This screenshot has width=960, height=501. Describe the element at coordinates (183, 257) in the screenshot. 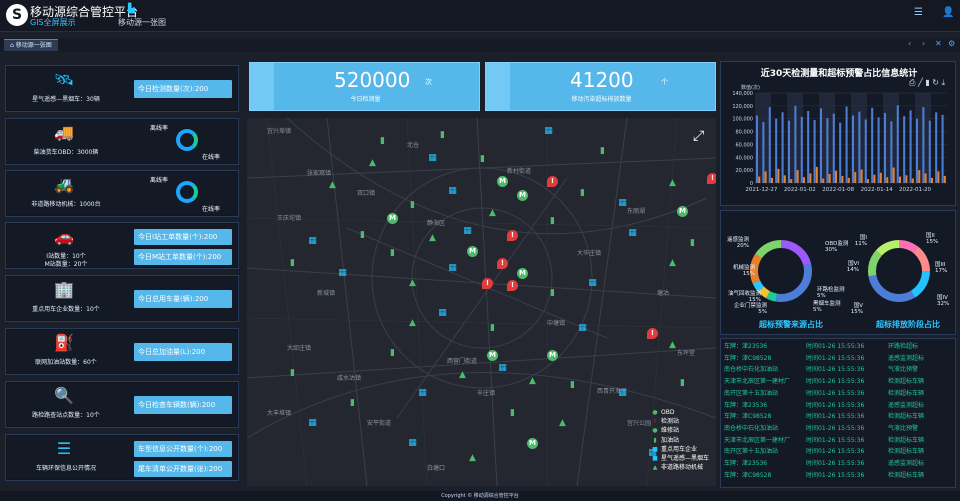

I see `m-station-orders-button: 今日M站工单数量(个):200` at that location.